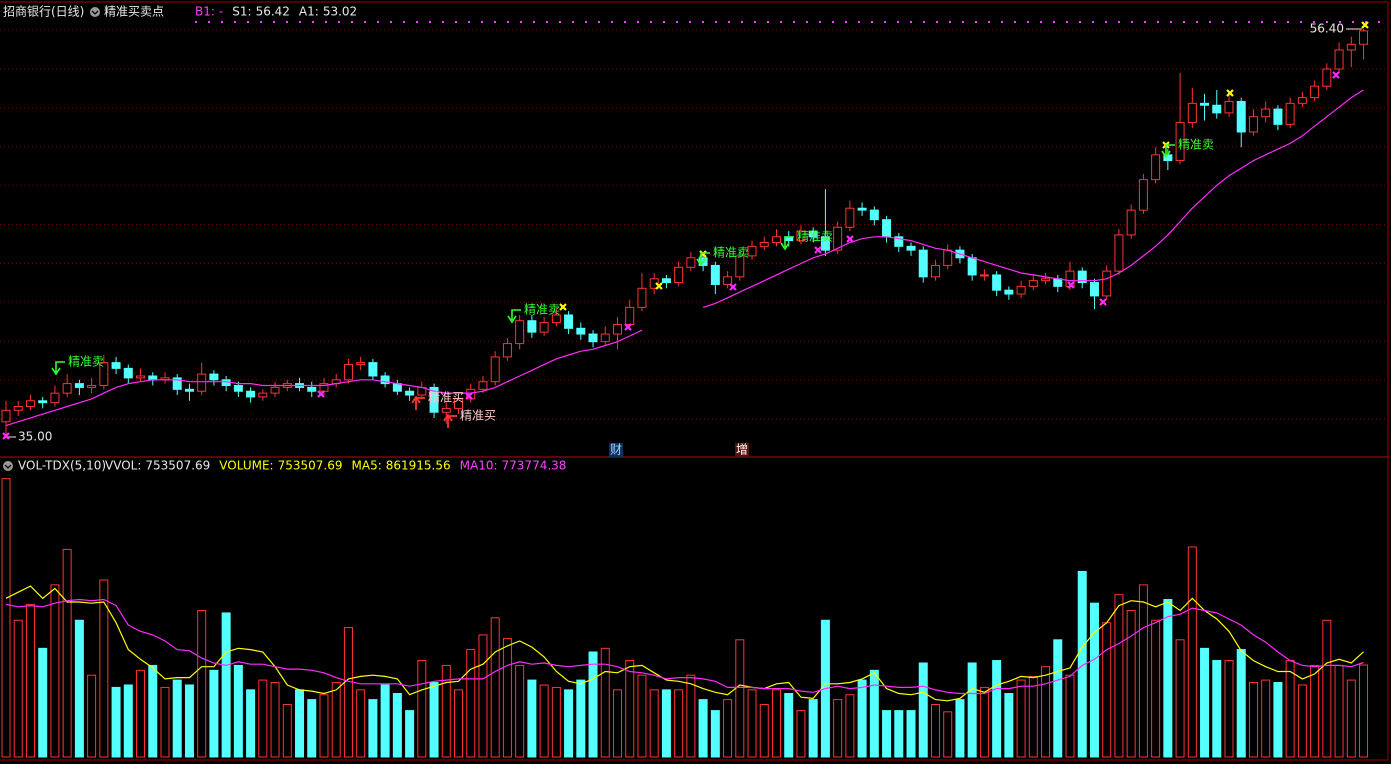 This screenshot has width=1391, height=764. I want to click on legend-label: MA5:, so click(367, 466).